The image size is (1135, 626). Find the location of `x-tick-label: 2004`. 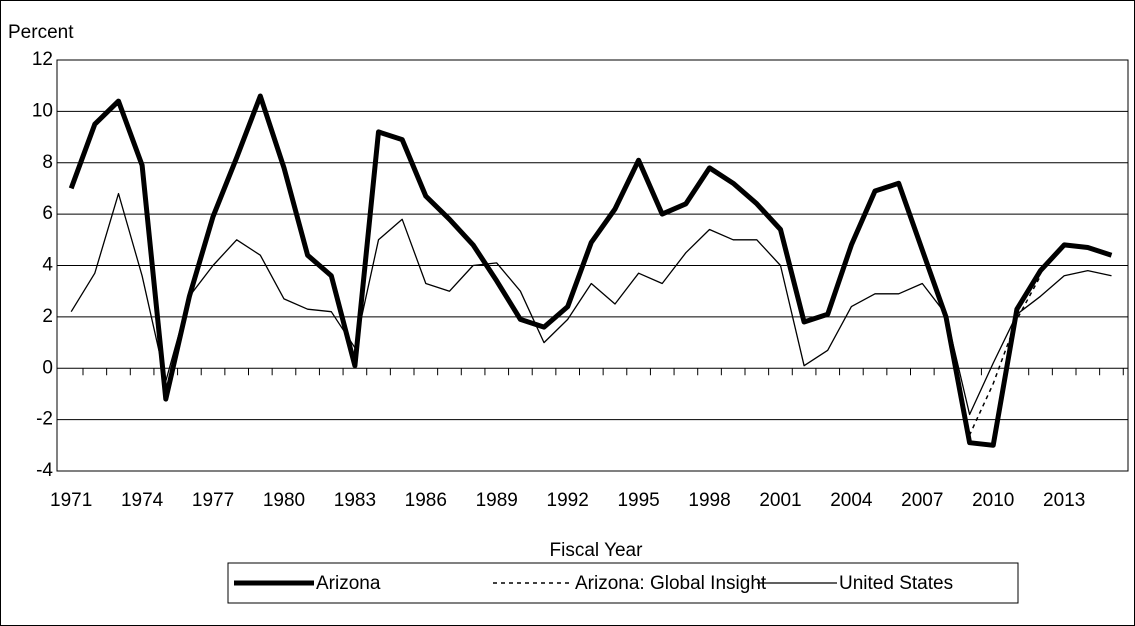

x-tick-label: 2004 is located at coordinates (851, 500).